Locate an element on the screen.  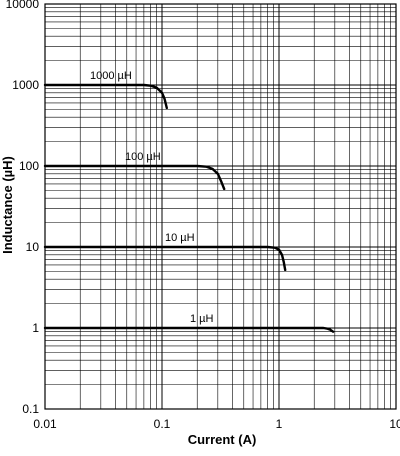
series-label: 100 µH is located at coordinates (143, 157).